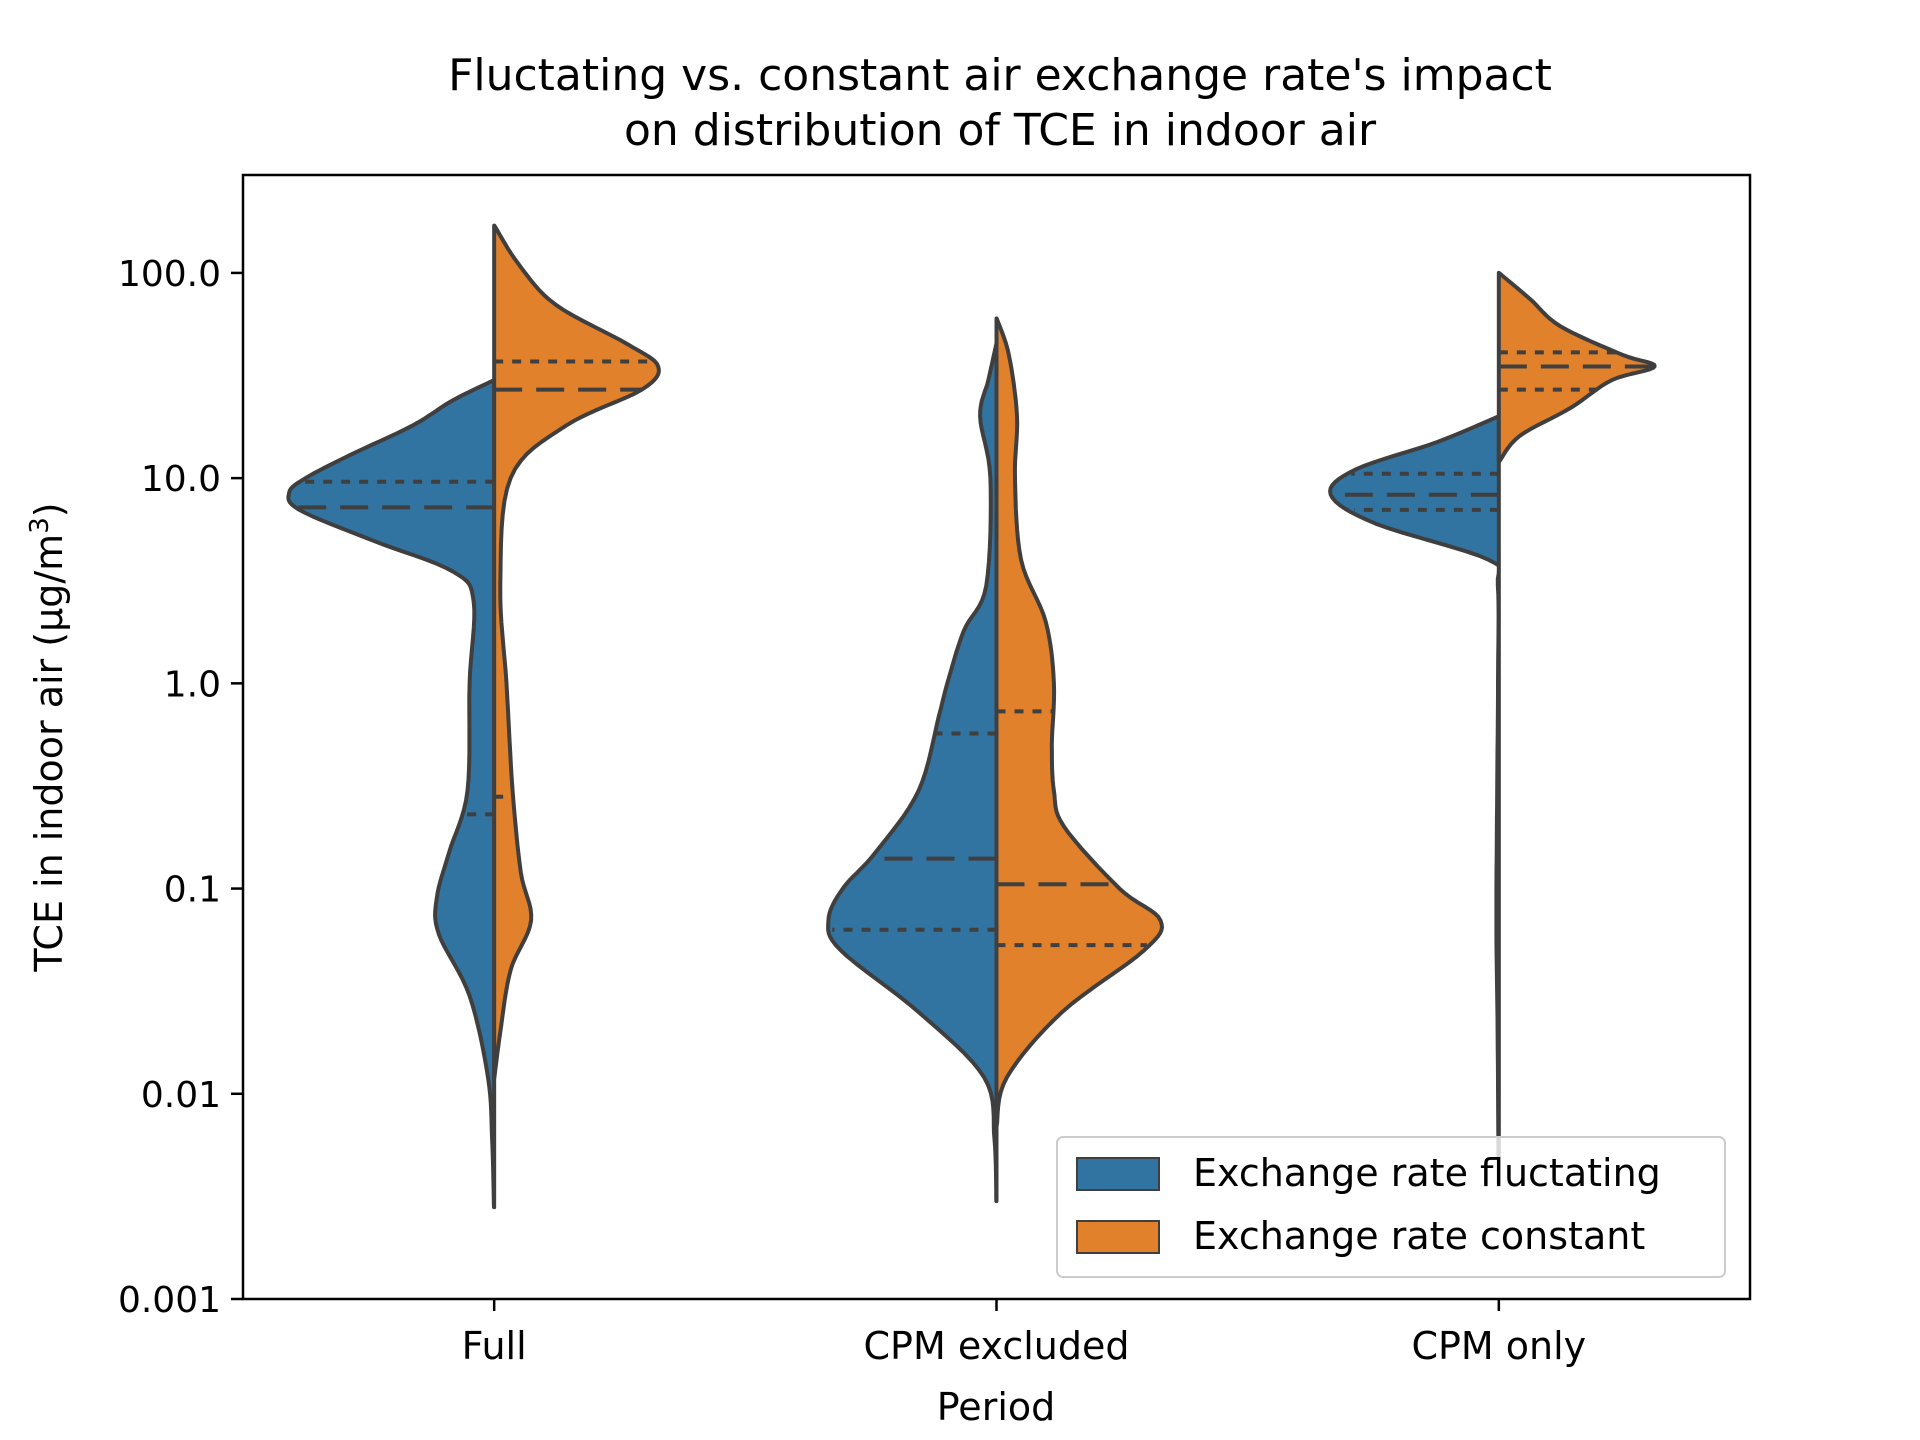  I want to click on x-tick-label: CPM only, so click(1498, 1346).